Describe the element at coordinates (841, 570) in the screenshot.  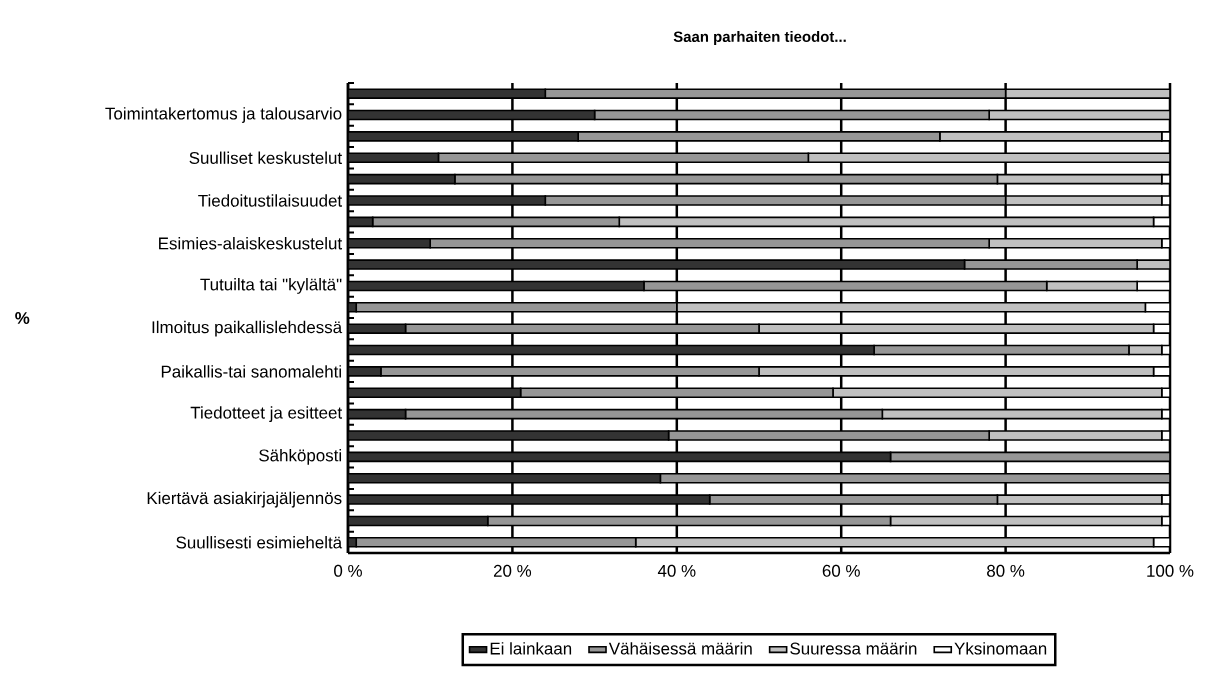
I see `x-tick-label: 60 %` at that location.